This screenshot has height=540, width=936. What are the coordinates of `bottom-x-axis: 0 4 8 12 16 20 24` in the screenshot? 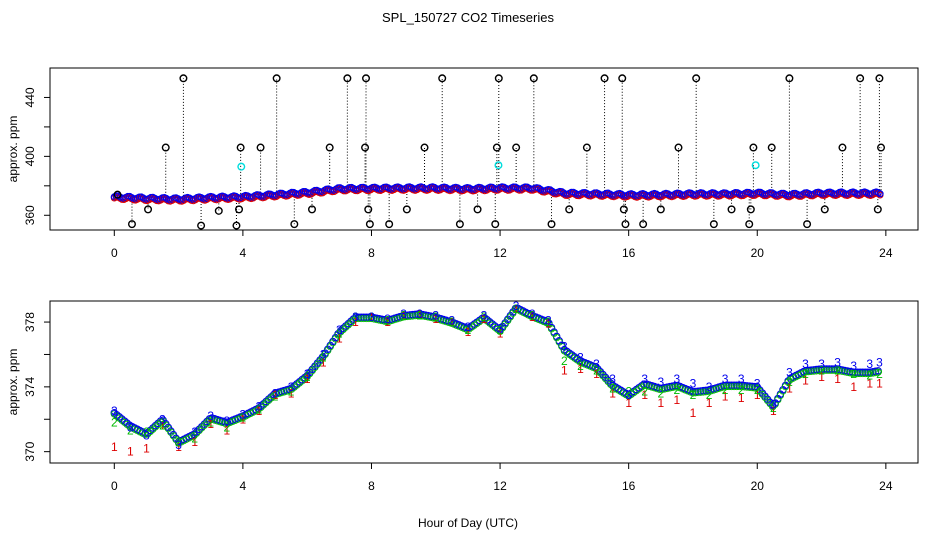 It's located at (502, 478).